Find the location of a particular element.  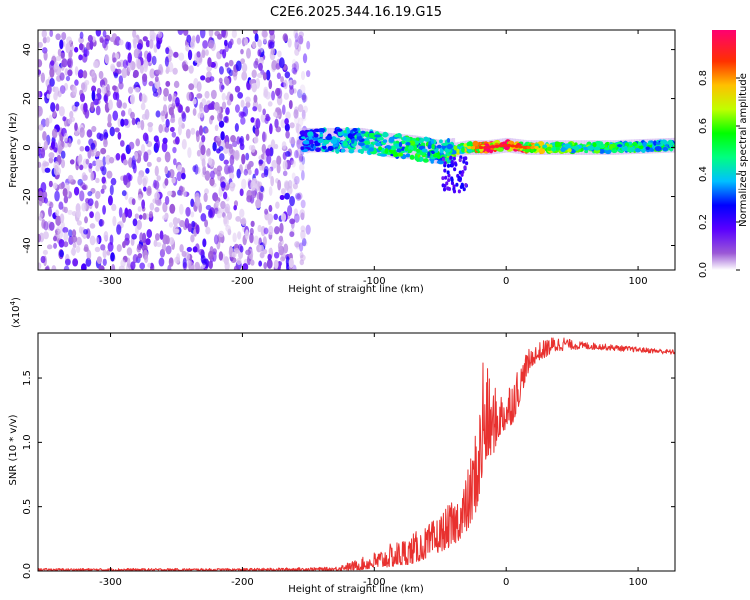

spectrogram-y-tick-label: 20 is located at coordinates (27, 98).